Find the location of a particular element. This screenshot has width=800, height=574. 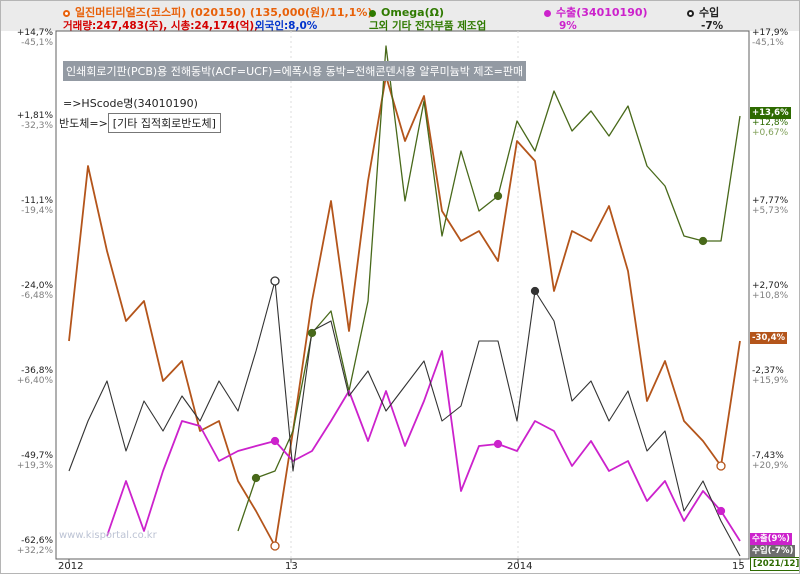

right-axis-label: -2,37% is located at coordinates (768, 371).